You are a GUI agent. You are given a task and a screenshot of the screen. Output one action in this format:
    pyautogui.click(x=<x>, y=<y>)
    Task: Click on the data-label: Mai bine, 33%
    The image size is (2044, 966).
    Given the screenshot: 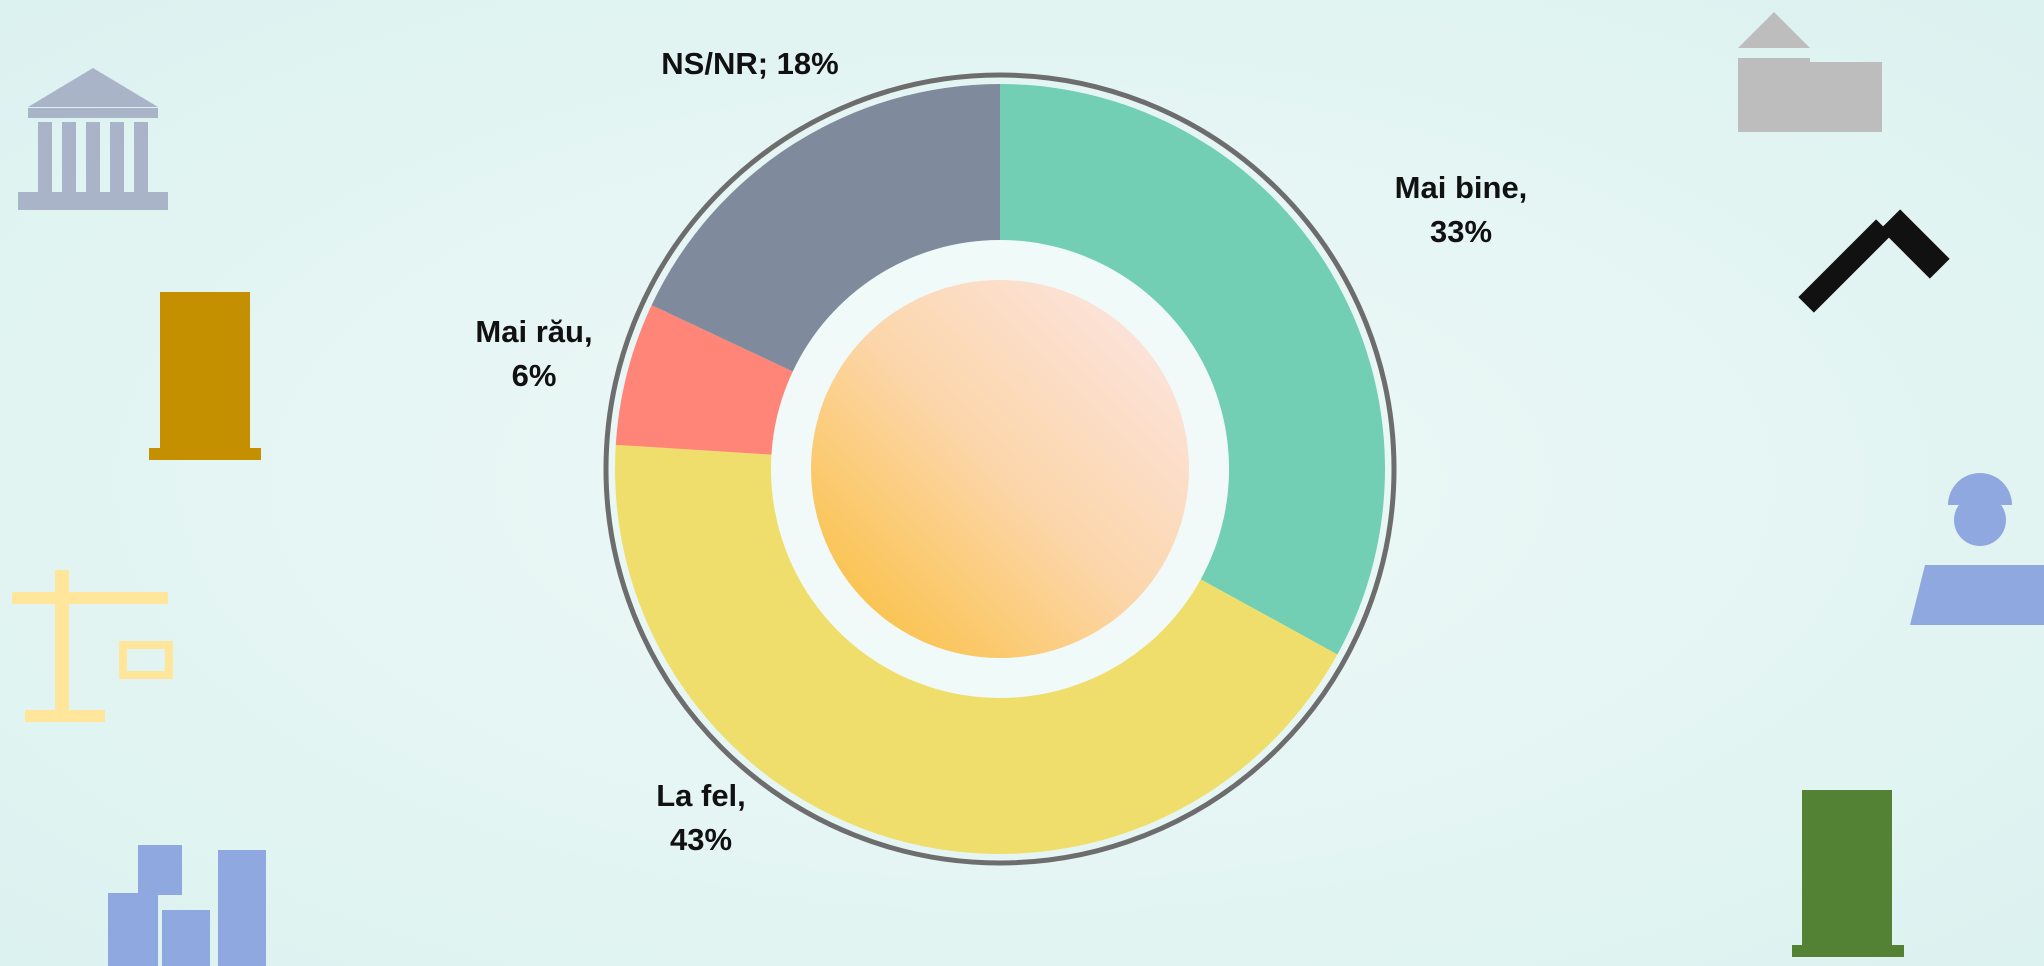 What is the action you would take?
    pyautogui.click(x=1461, y=209)
    